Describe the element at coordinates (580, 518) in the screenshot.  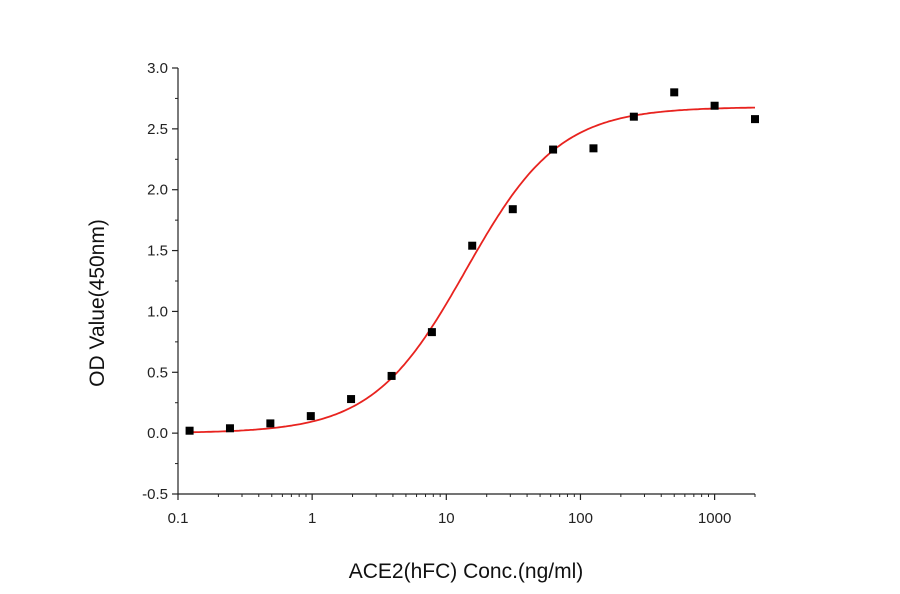
I see `x-tick-label: 100` at that location.